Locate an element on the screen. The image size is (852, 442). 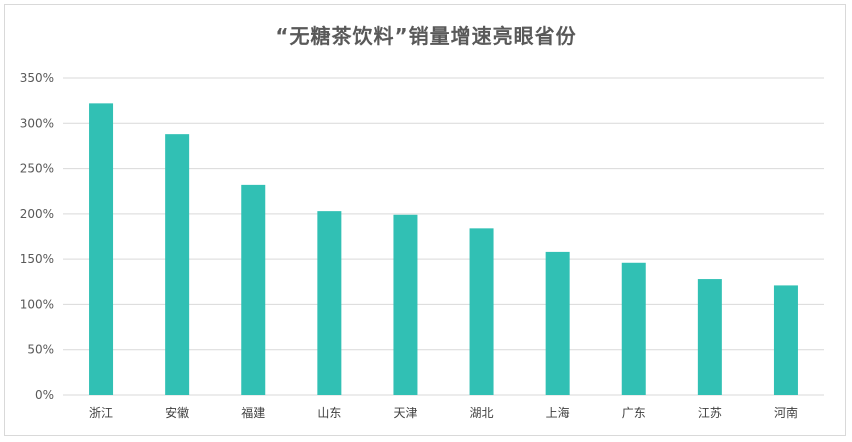
y-tick-label: 250% is located at coordinates (37, 169).